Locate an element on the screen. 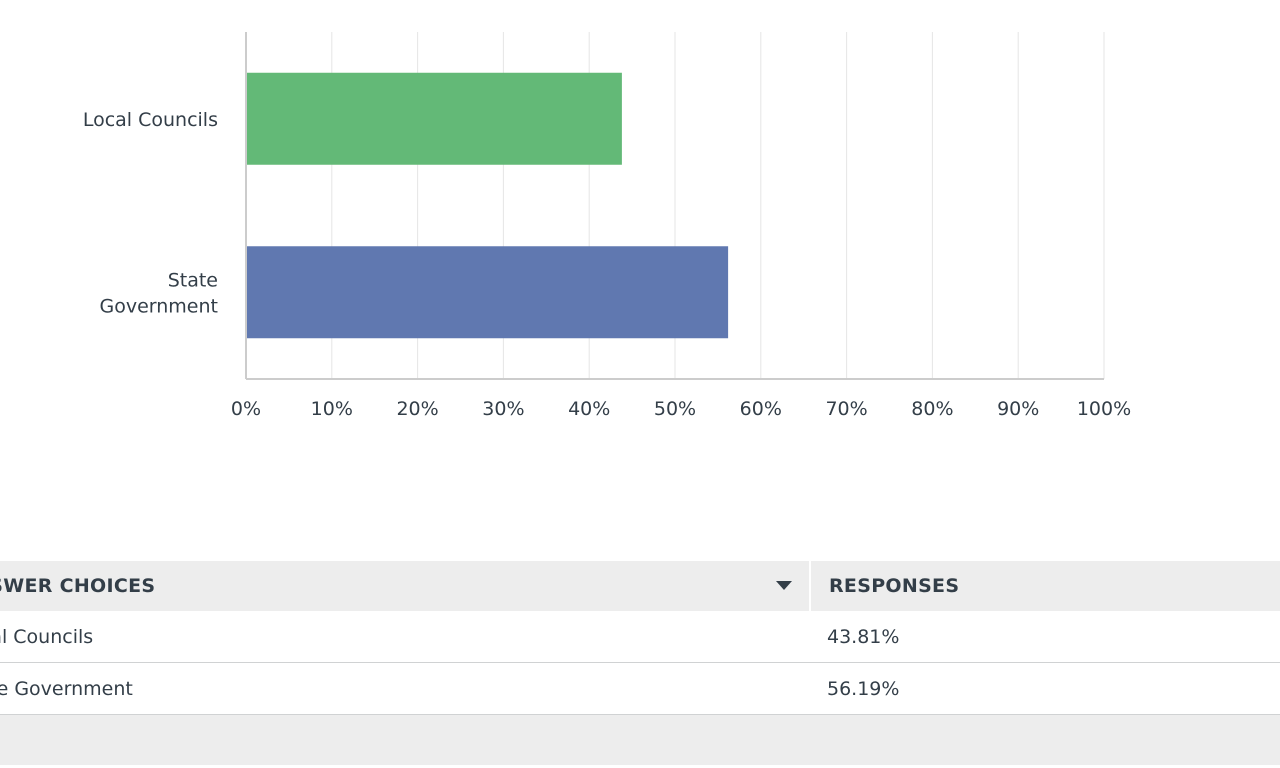  x-tick-label: 80% is located at coordinates (932, 409).